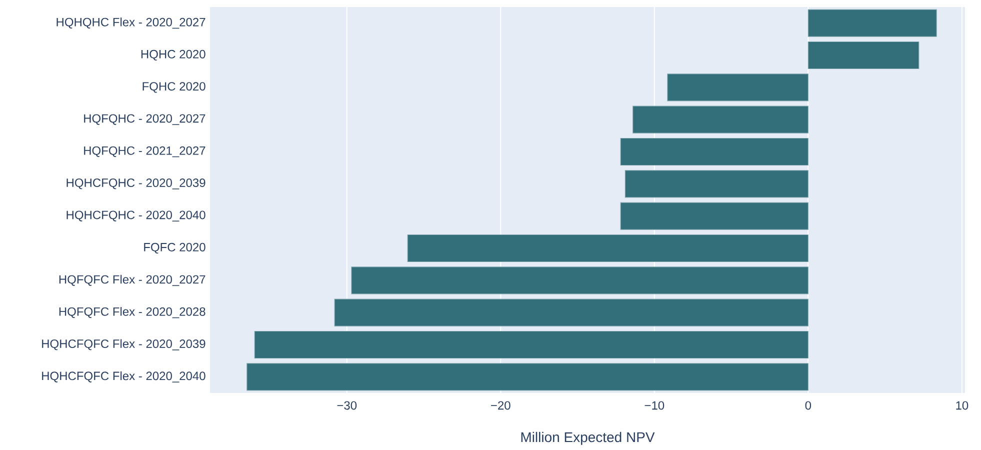 The width and height of the screenshot is (981, 450). Describe the element at coordinates (131, 23) in the screenshot. I see `y-tick-label: HQHQHC Flex - 2020_2027` at that location.